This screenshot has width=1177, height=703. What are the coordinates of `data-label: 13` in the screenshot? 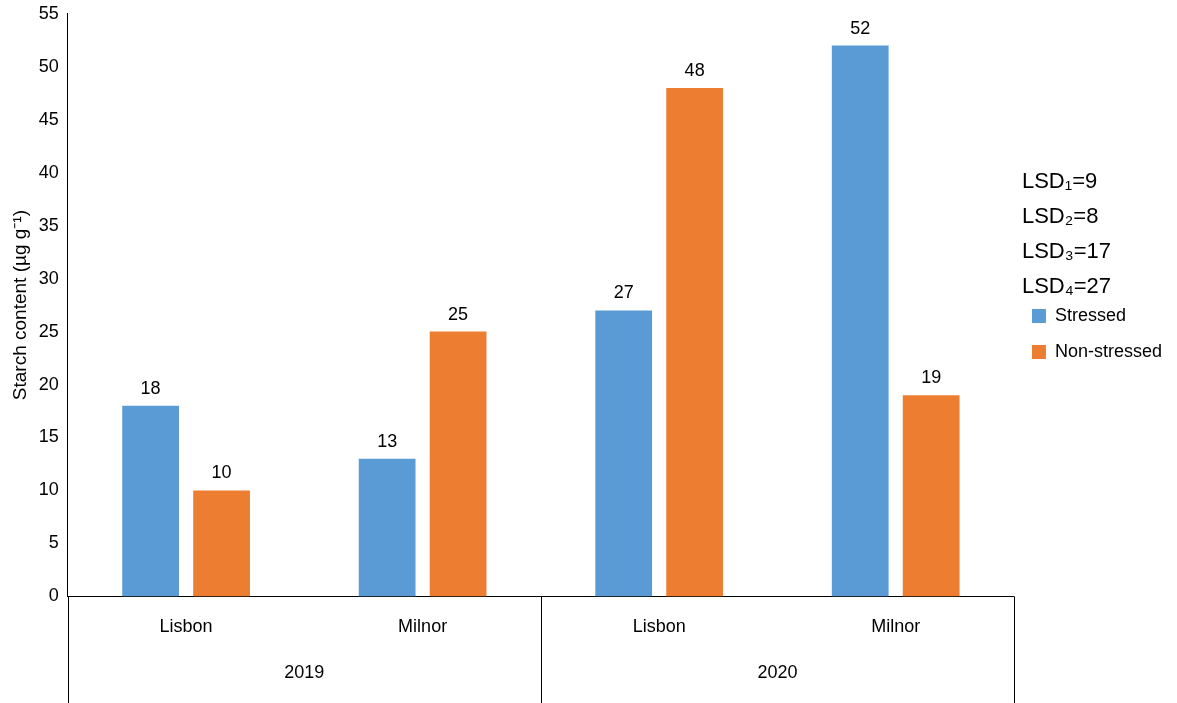 It's located at (387, 440).